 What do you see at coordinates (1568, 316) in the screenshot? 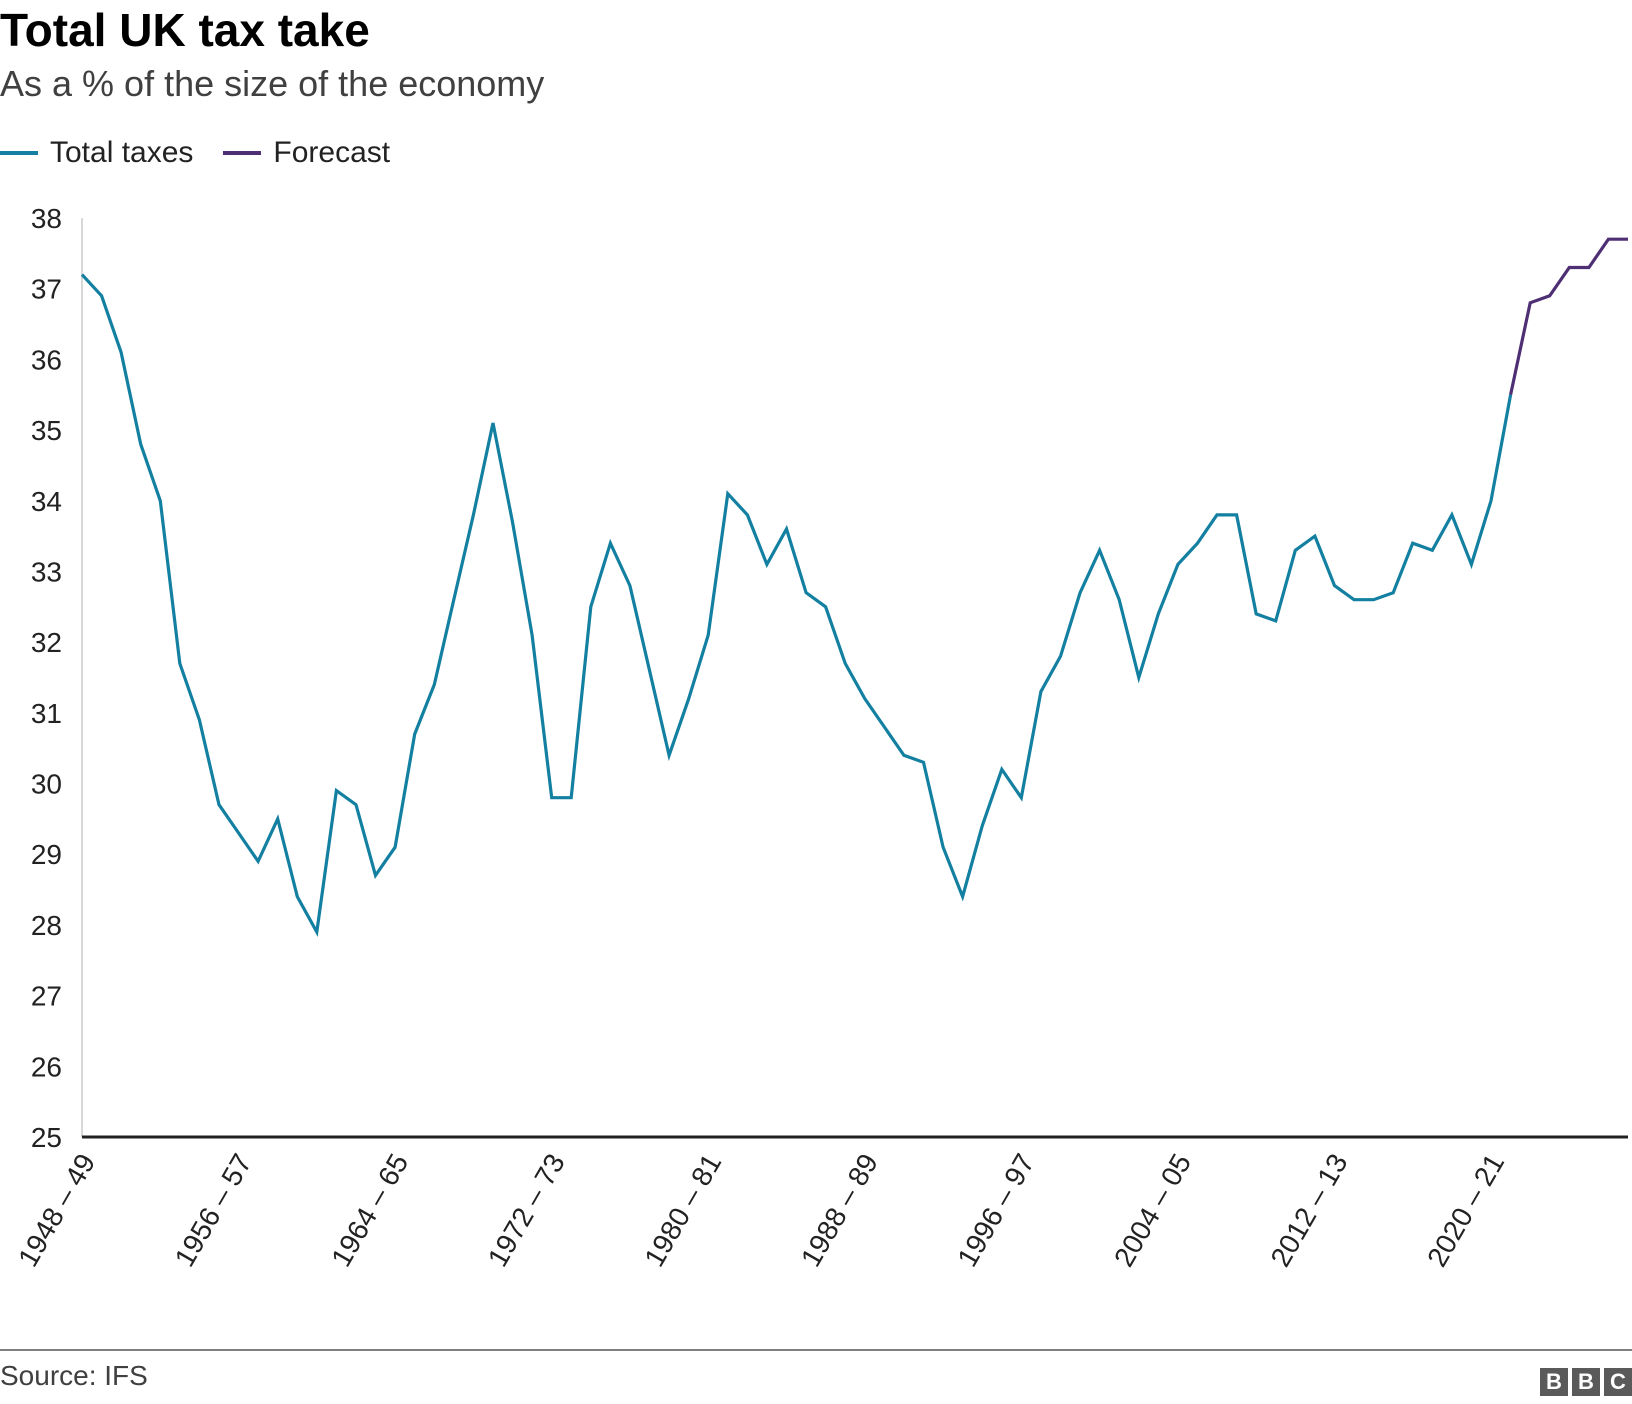
I see `series-line-forecast` at bounding box center [1568, 316].